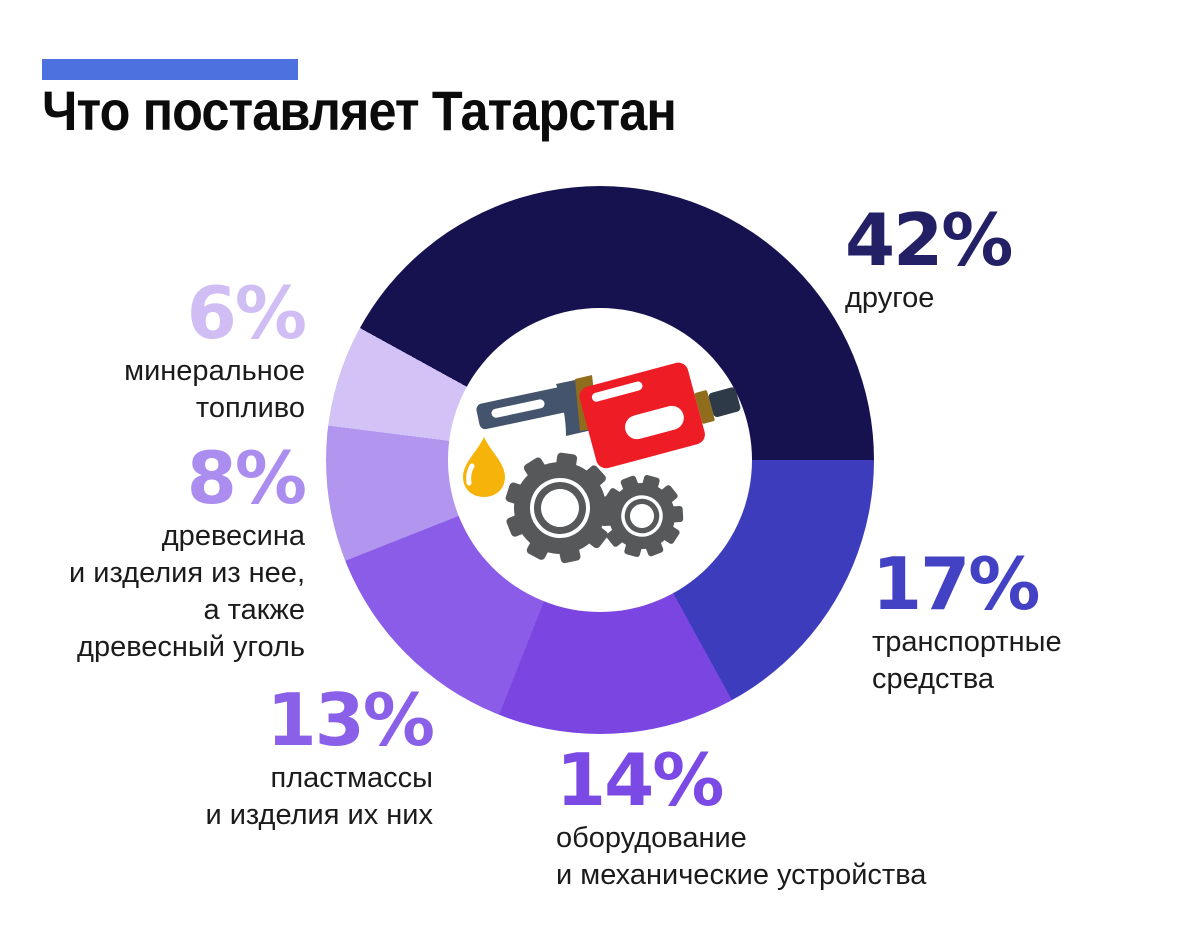 This screenshot has width=1200, height=940. Describe the element at coordinates (642, 516) in the screenshot. I see `gear-icon-small` at that location.